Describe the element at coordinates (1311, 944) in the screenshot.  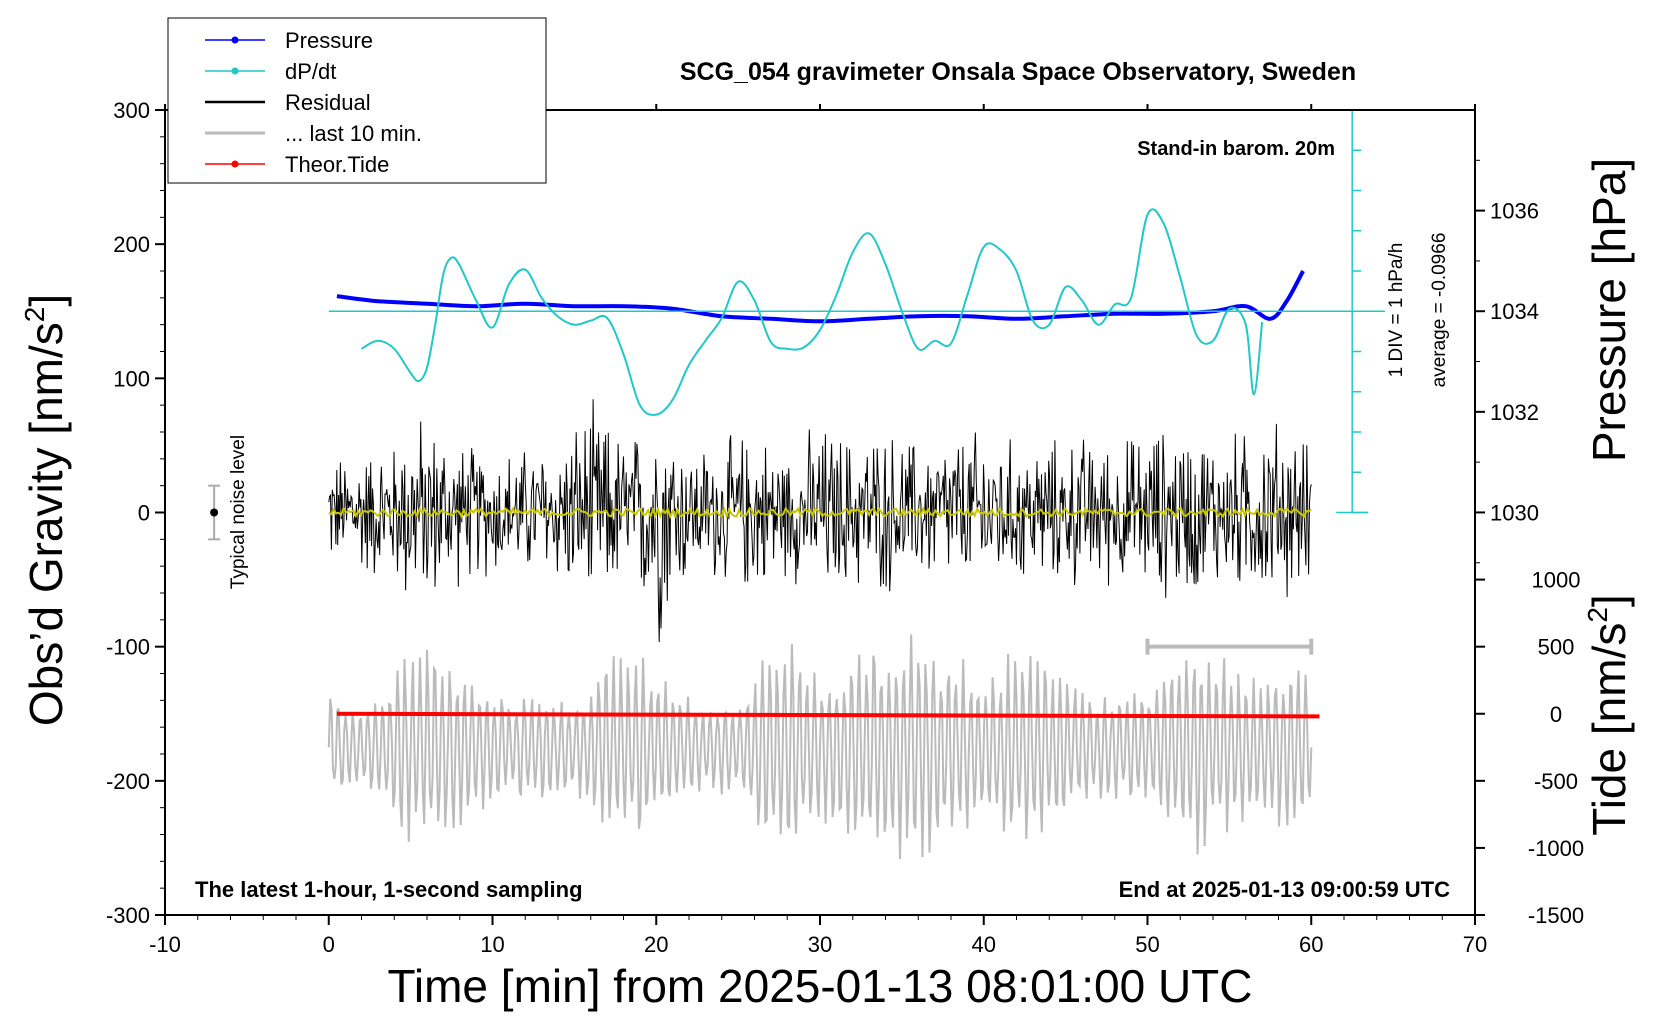
I see `x-tick-label: 60` at that location.